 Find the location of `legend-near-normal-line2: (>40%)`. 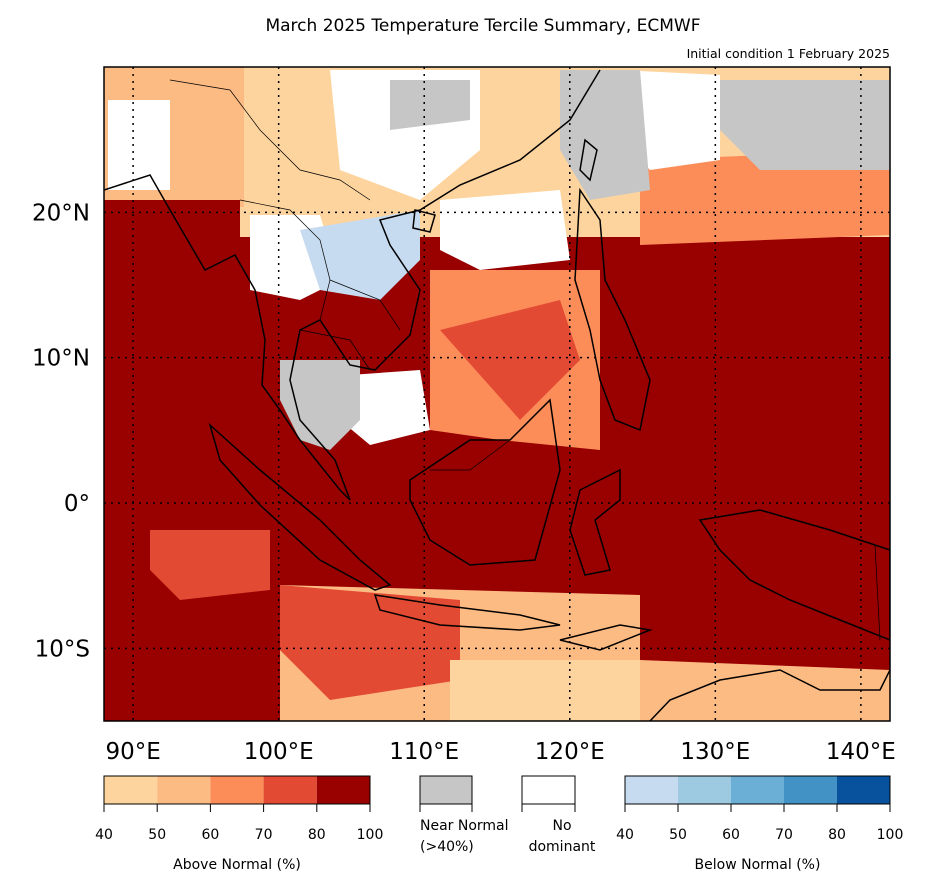

legend-near-normal-line2: (>40%) is located at coordinates (447, 847).